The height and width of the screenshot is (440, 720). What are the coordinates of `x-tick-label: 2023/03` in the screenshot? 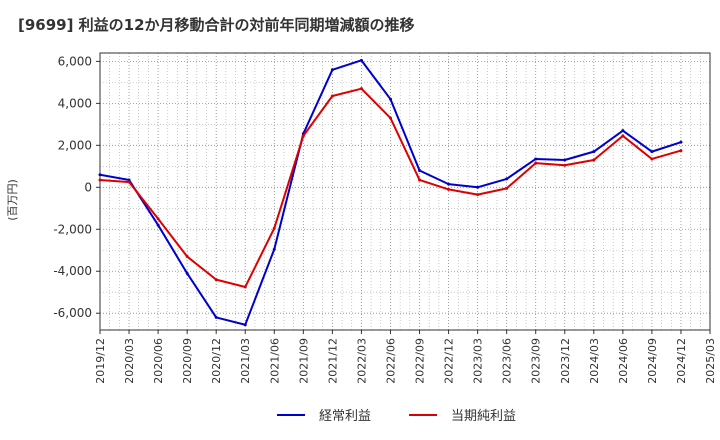 It's located at (478, 361).